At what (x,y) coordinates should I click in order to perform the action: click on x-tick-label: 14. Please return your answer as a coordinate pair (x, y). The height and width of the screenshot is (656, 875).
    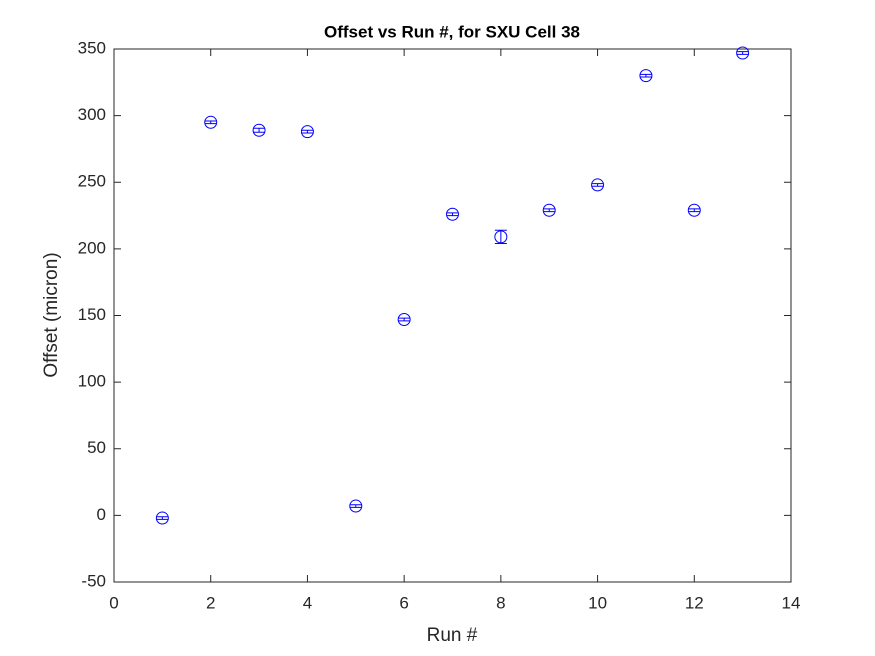
    Looking at the image, I should click on (791, 602).